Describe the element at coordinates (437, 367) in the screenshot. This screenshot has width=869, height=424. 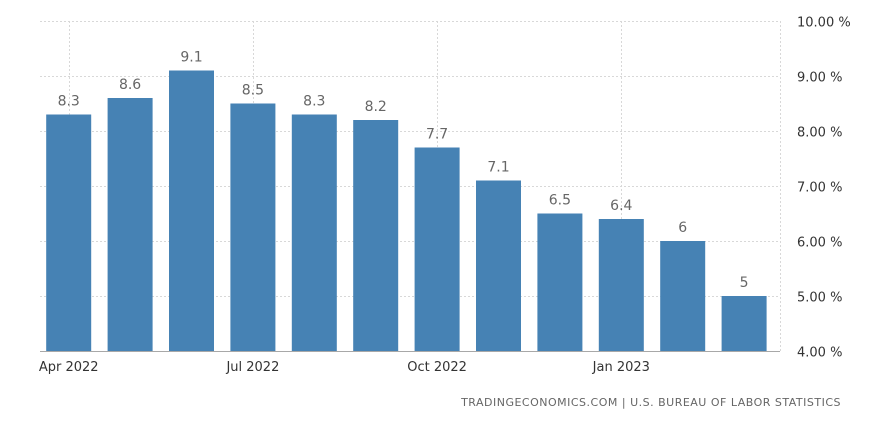
I see `x-tick-label: Oct 2022` at that location.